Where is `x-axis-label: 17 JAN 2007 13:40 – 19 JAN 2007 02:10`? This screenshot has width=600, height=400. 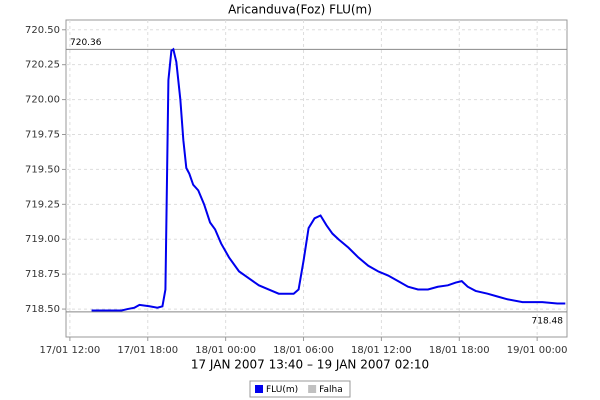 x-axis-label: 17 JAN 2007 13:40 – 19 JAN 2007 02:10 is located at coordinates (310, 365).